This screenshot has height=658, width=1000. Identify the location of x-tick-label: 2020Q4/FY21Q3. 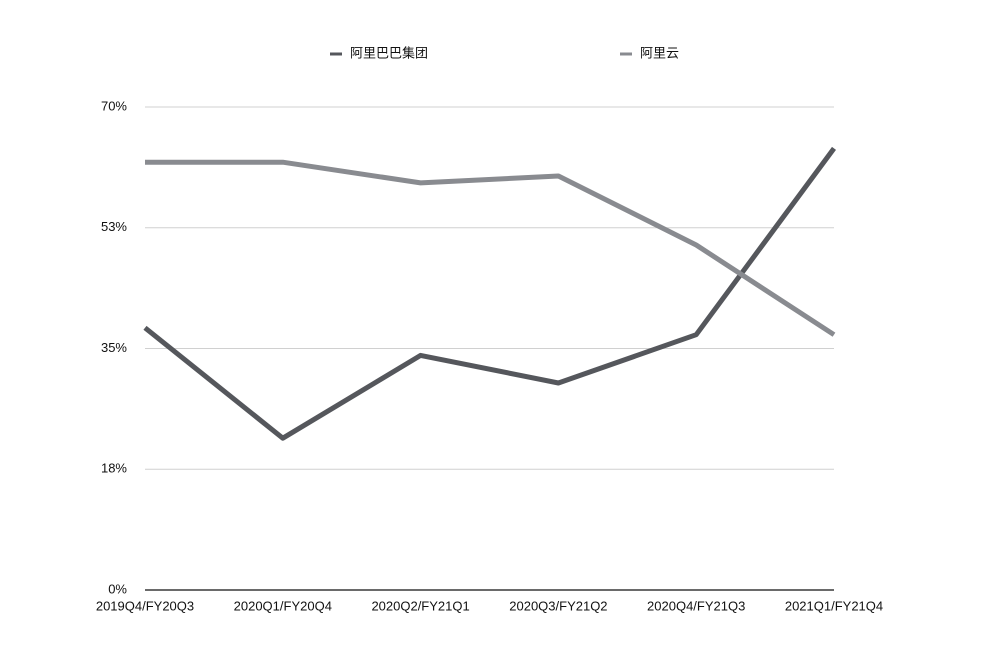
(696, 605).